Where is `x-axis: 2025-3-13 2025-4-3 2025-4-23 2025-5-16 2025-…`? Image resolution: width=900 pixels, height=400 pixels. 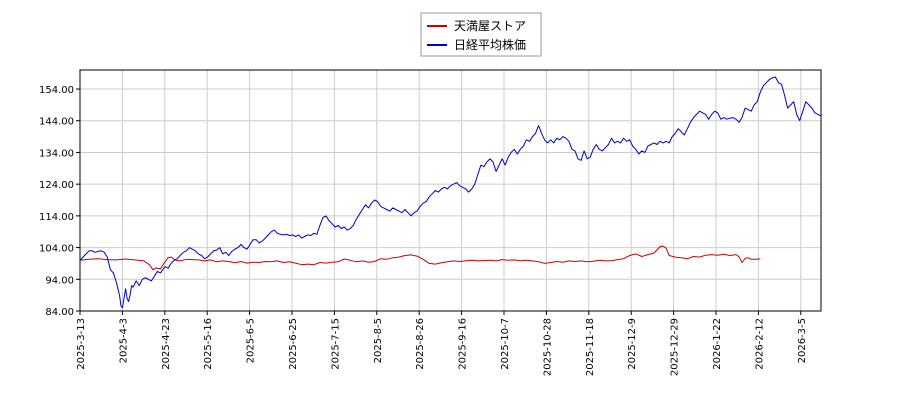
x-axis: 2025-3-13 2025-4-3 2025-4-23 2025-5-16 2025-… is located at coordinates (442, 343).